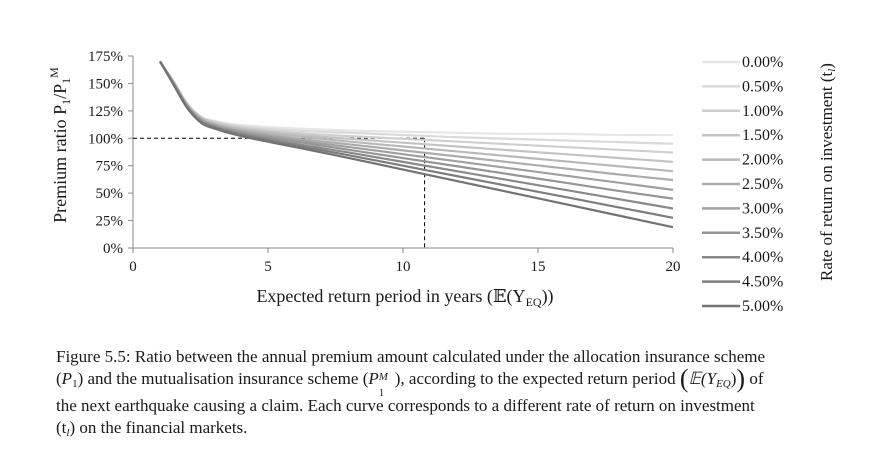  Describe the element at coordinates (110, 194) in the screenshot. I see `y-tick-label: 50%` at that location.